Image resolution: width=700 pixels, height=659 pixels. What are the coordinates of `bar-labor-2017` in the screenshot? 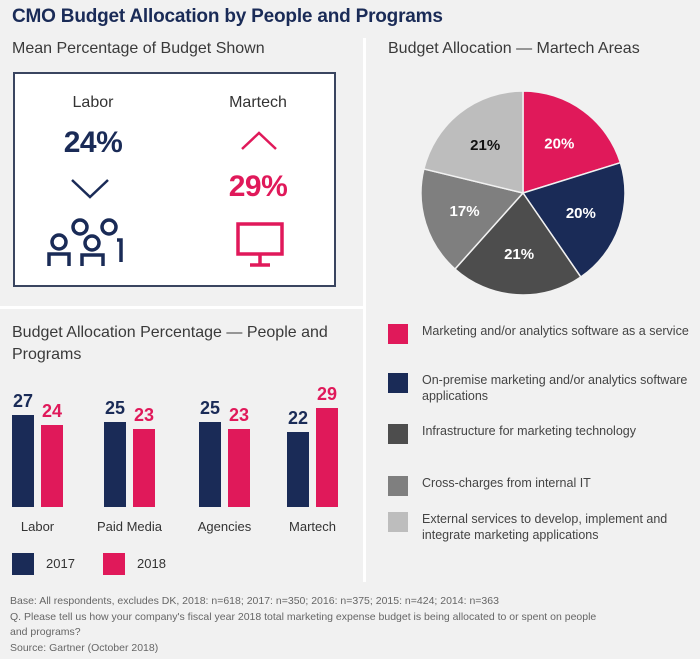 It's located at (23, 461).